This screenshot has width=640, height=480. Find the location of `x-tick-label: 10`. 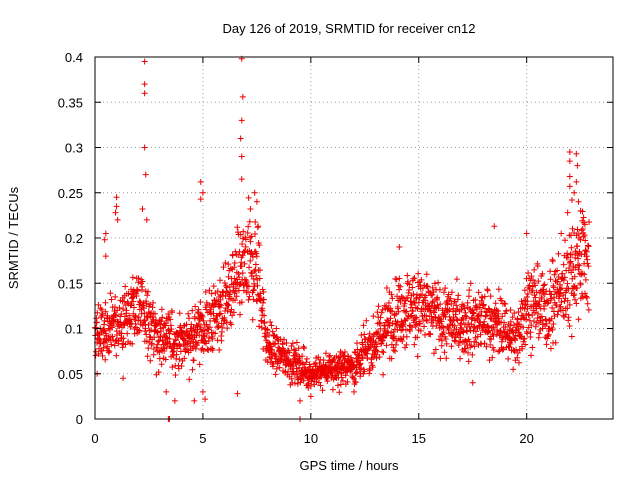

x-tick-label: 10 is located at coordinates (311, 438).